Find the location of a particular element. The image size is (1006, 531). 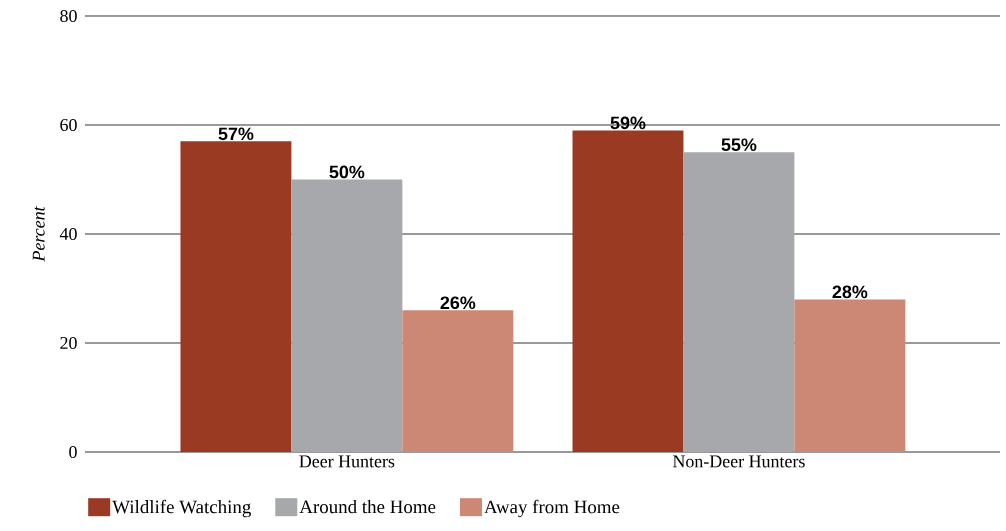

y-tick-label: 80 is located at coordinates (68, 16).